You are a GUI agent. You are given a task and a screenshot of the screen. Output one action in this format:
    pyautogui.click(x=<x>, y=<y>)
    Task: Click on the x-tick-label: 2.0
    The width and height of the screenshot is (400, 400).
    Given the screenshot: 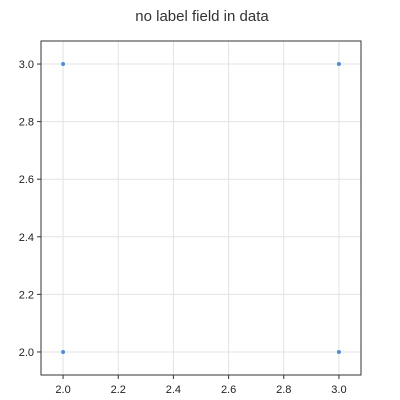 What is the action you would take?
    pyautogui.click(x=62, y=390)
    